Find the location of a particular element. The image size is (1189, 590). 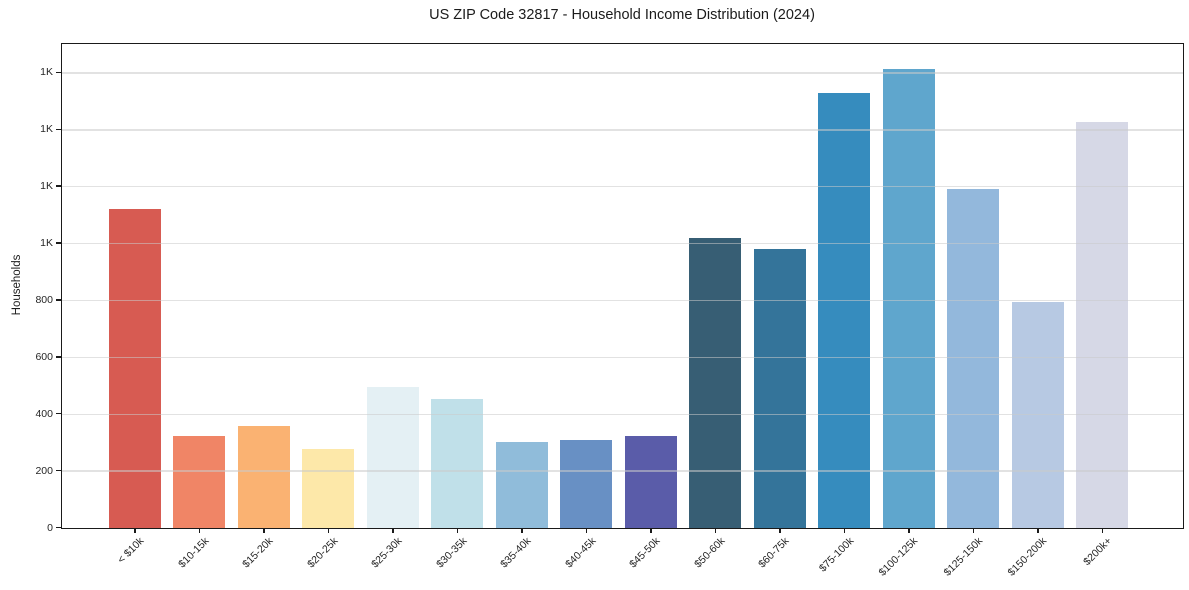

y-tick-label: 0 is located at coordinates (50, 527).